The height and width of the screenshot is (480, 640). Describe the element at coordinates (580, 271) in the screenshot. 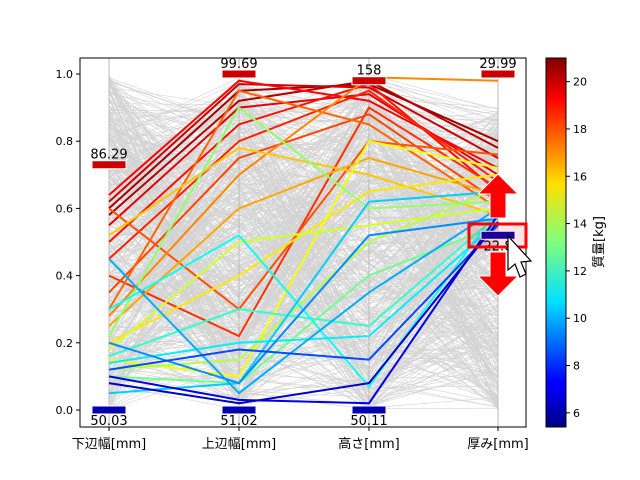

I see `colorbar-tick-label: 12` at that location.